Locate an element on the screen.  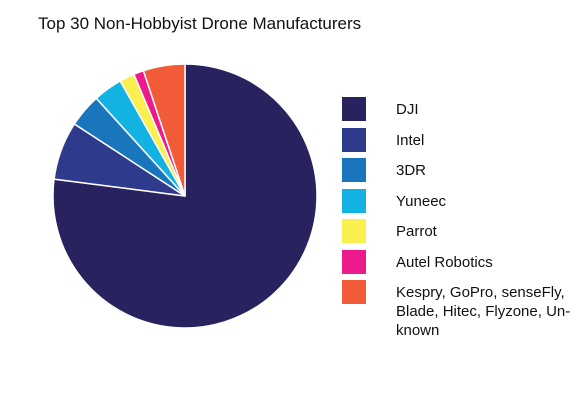
legend-label: 3DR is located at coordinates (411, 170).